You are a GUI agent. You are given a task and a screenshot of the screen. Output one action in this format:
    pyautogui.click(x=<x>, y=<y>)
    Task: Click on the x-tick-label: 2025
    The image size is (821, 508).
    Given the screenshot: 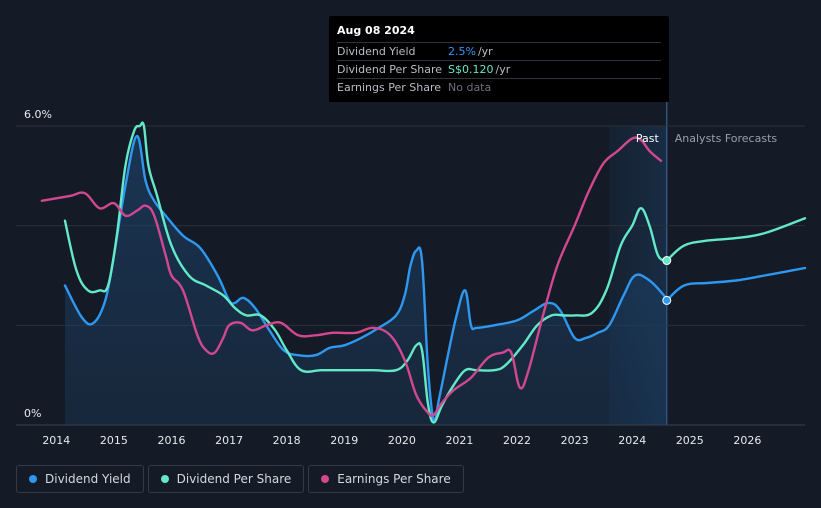 What is the action you would take?
    pyautogui.click(x=690, y=440)
    